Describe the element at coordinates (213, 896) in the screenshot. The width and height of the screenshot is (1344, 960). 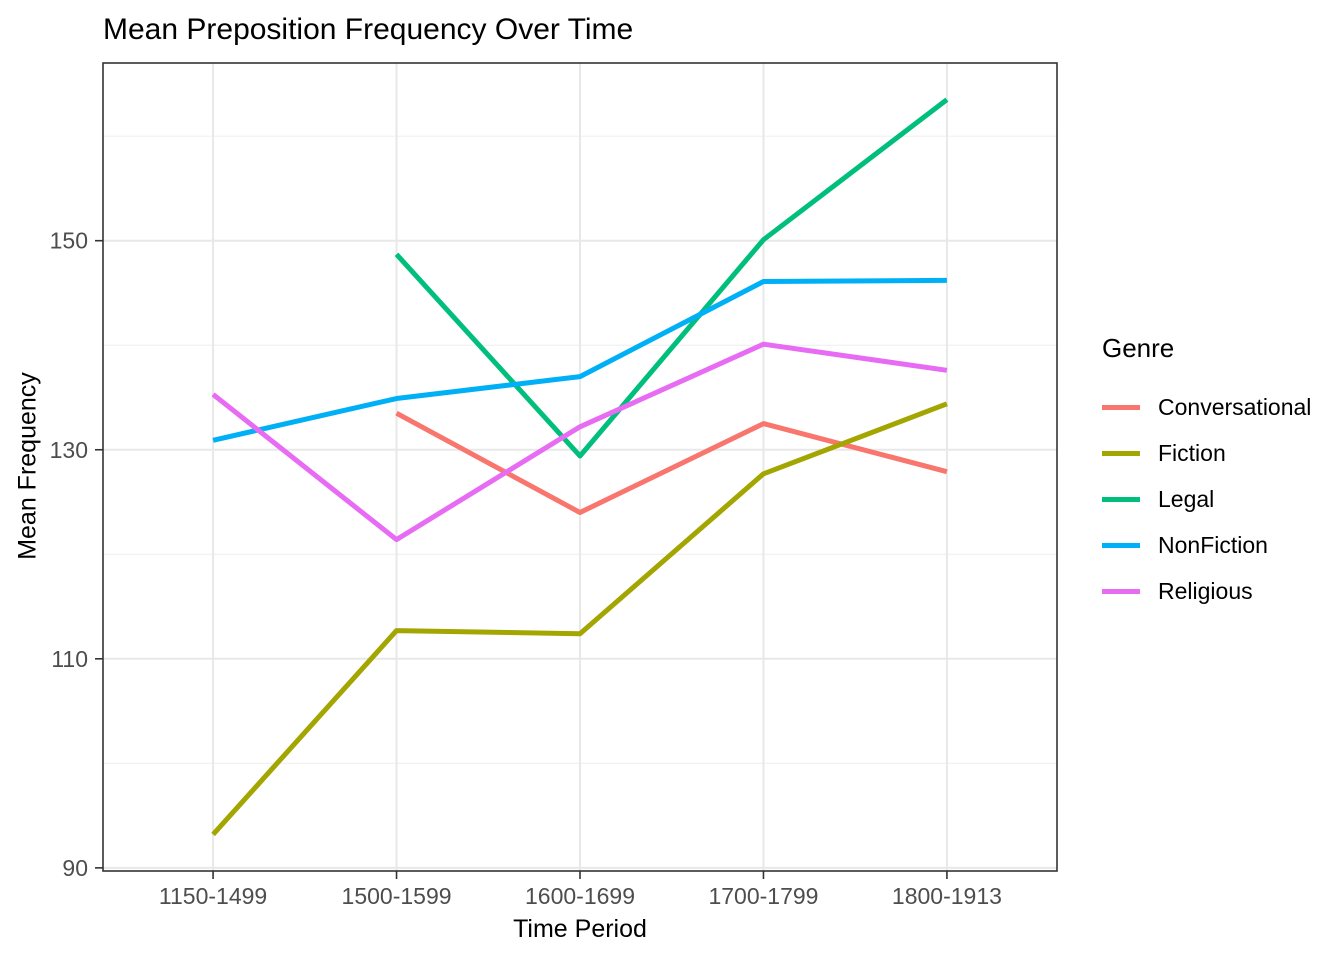
I see `x-tick-label: 1150-1499` at that location.